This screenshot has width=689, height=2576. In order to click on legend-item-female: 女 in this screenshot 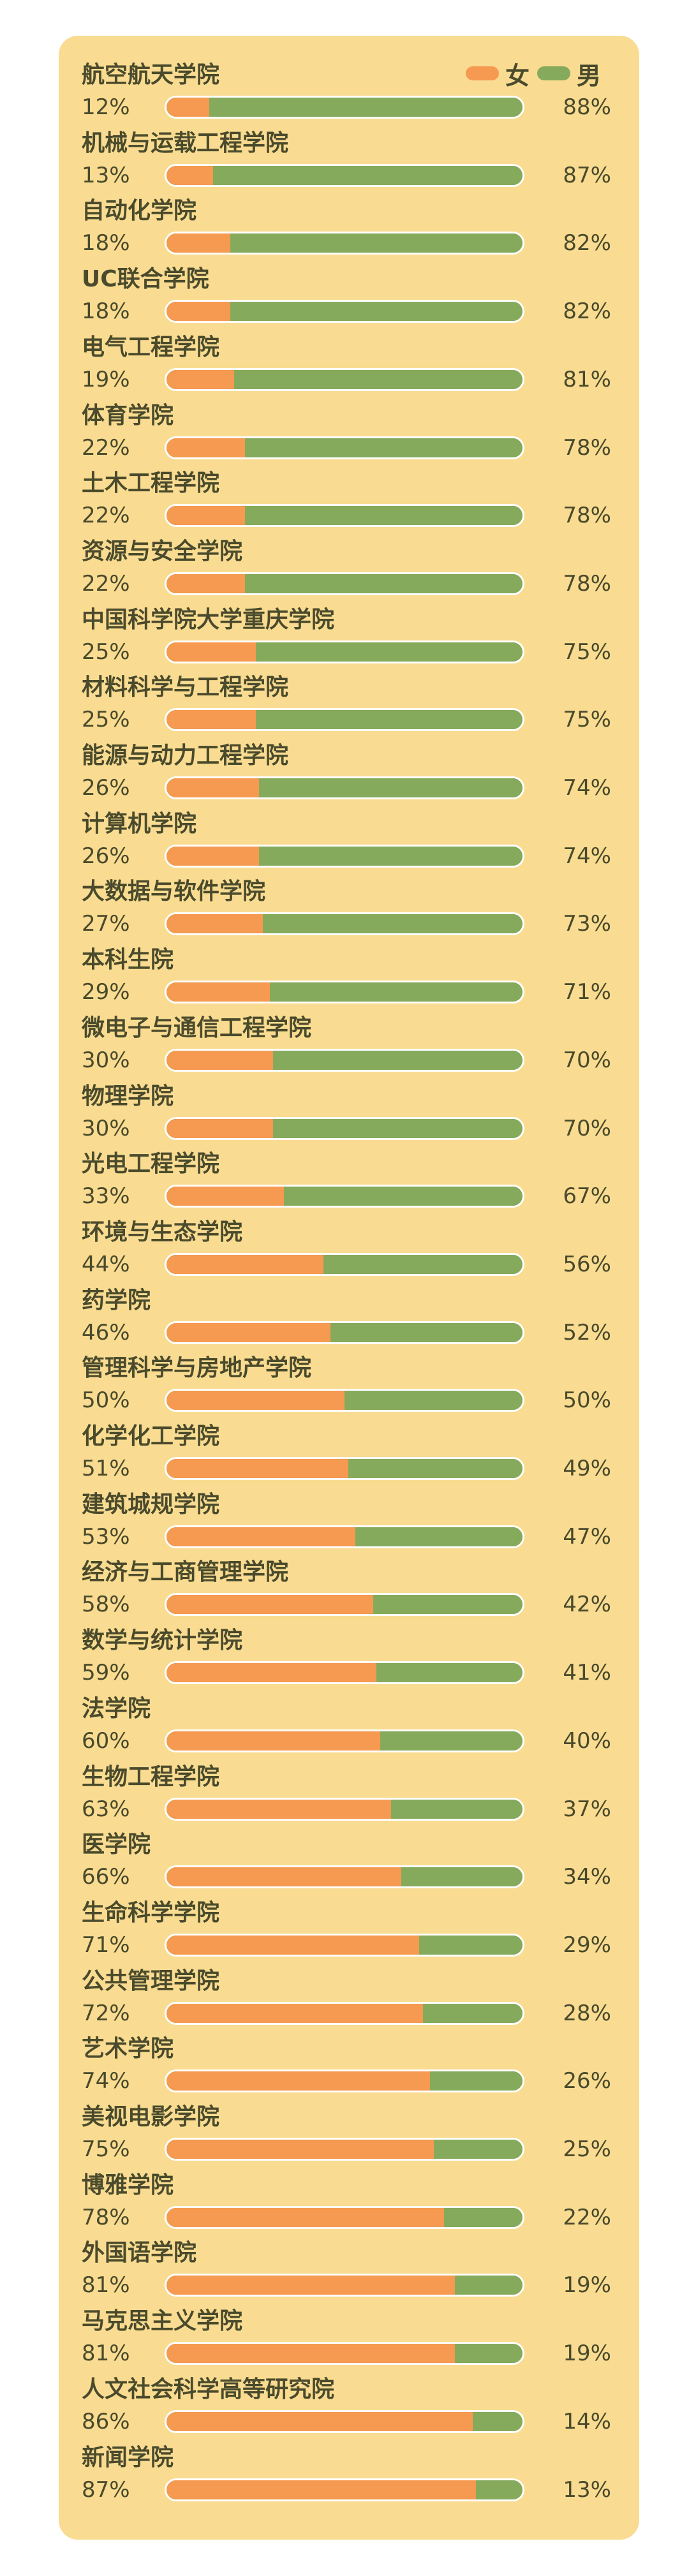, I will do `click(498, 73)`.